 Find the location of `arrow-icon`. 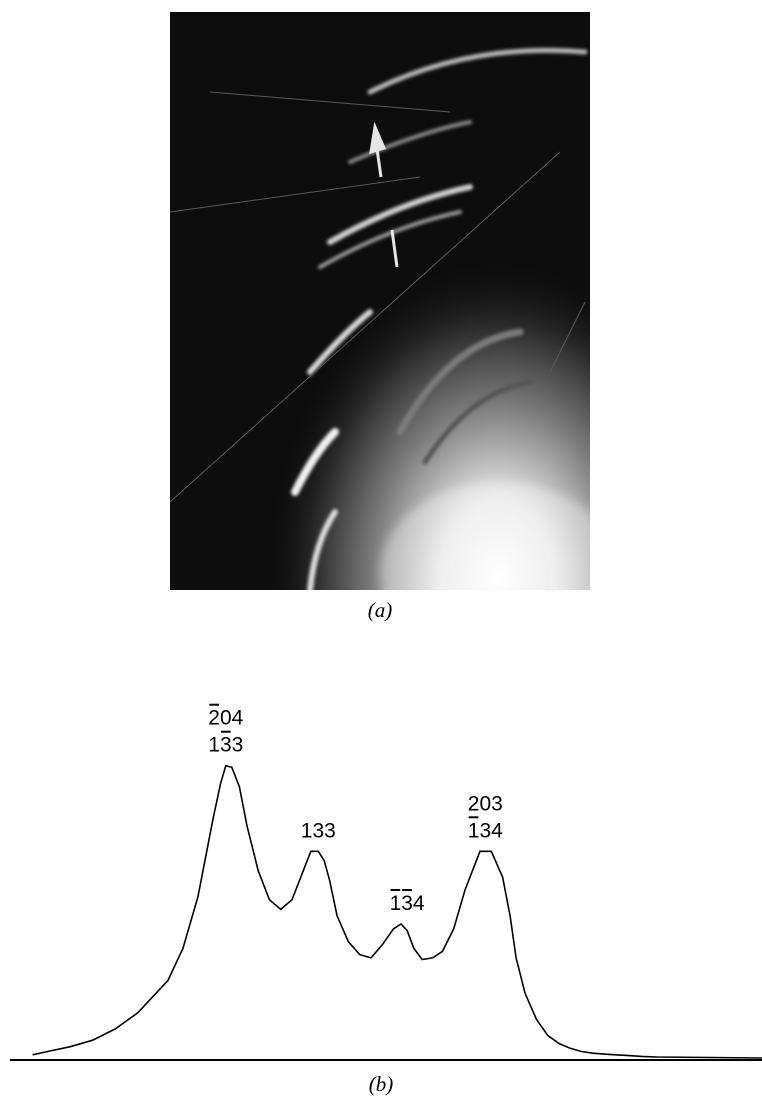

arrow-icon is located at coordinates (384, 194).